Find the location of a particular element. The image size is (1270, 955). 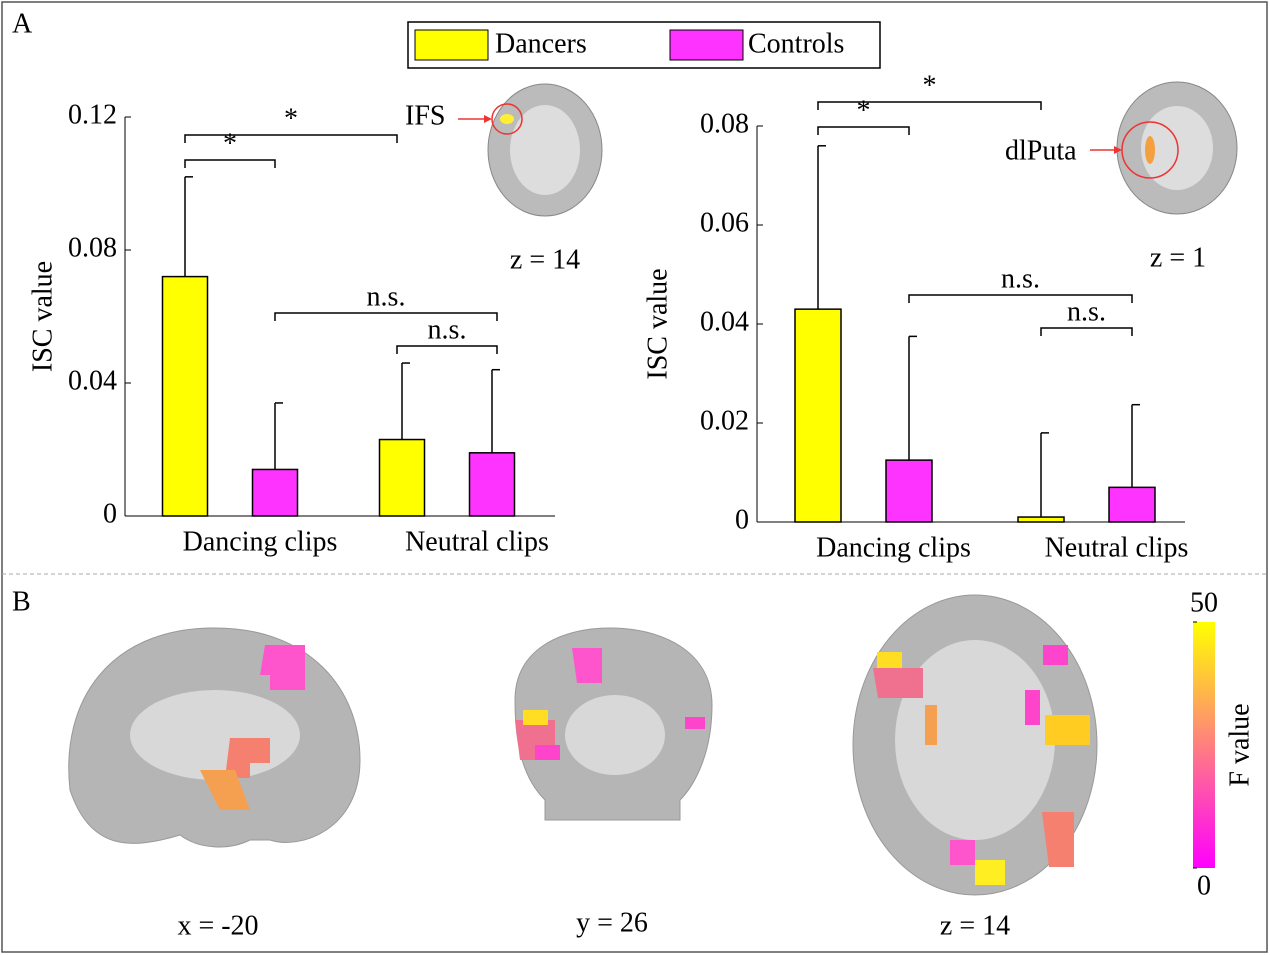

legend-label: Dancers is located at coordinates (541, 43).